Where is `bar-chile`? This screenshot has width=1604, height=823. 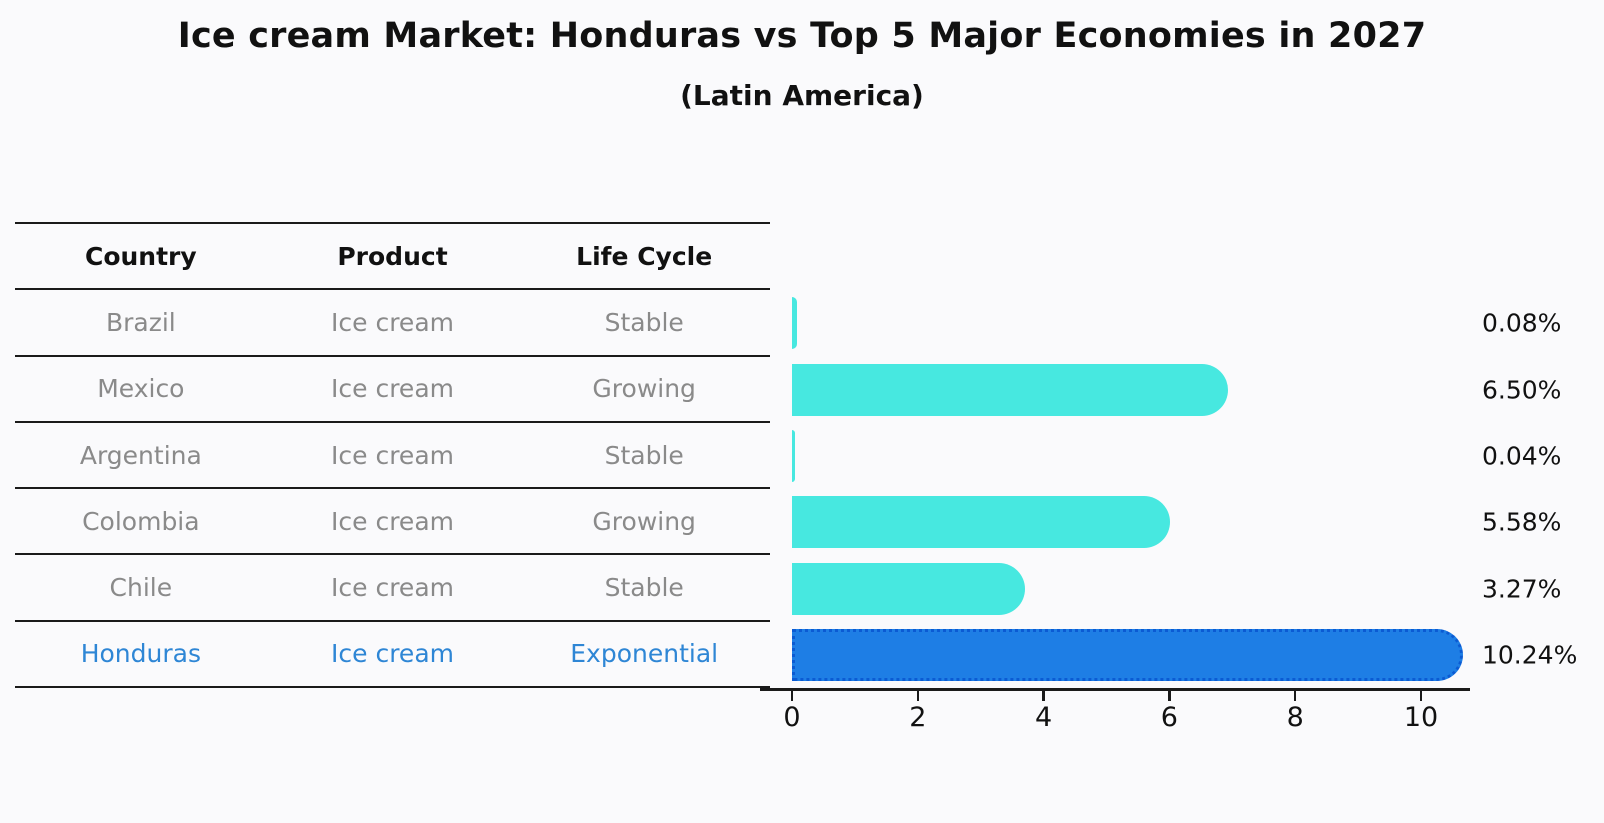
bar-chile is located at coordinates (908, 588).